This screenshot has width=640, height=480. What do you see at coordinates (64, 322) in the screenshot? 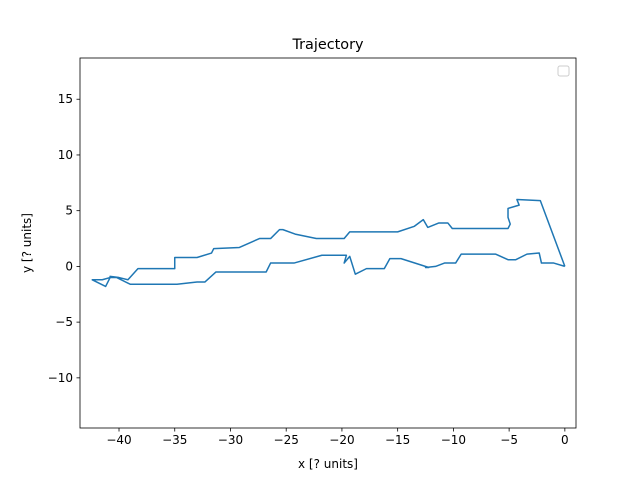
I see `y-tick-label: −5` at bounding box center [64, 322].